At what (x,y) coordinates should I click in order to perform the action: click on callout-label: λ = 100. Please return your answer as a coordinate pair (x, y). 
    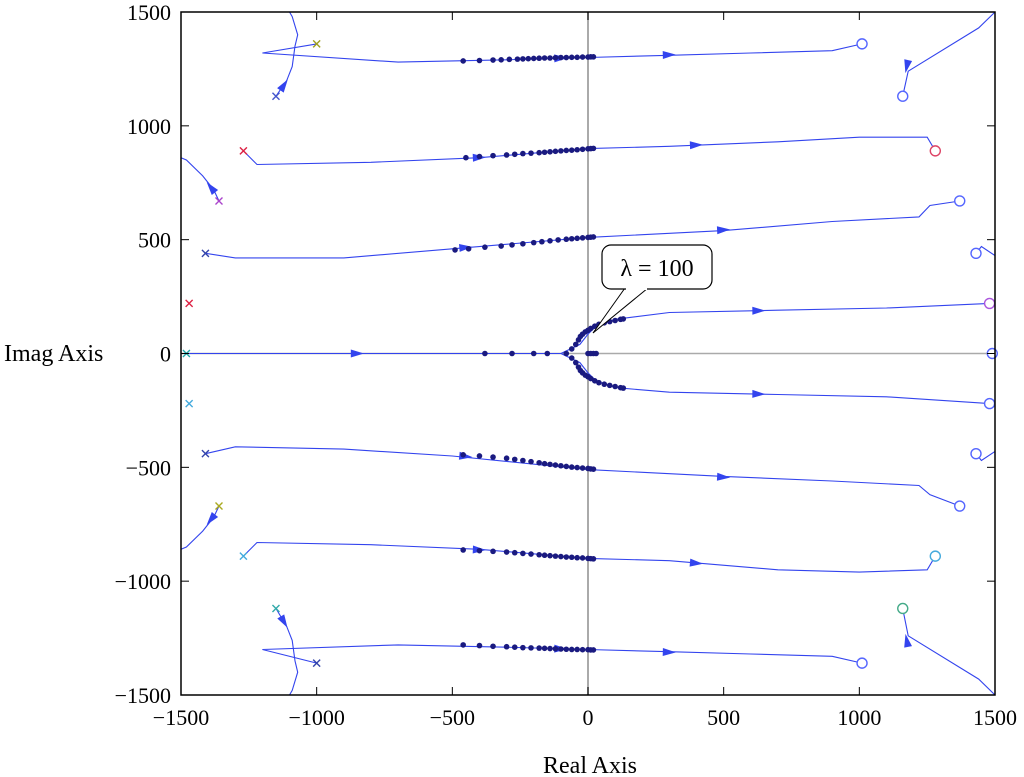
    Looking at the image, I should click on (656, 269).